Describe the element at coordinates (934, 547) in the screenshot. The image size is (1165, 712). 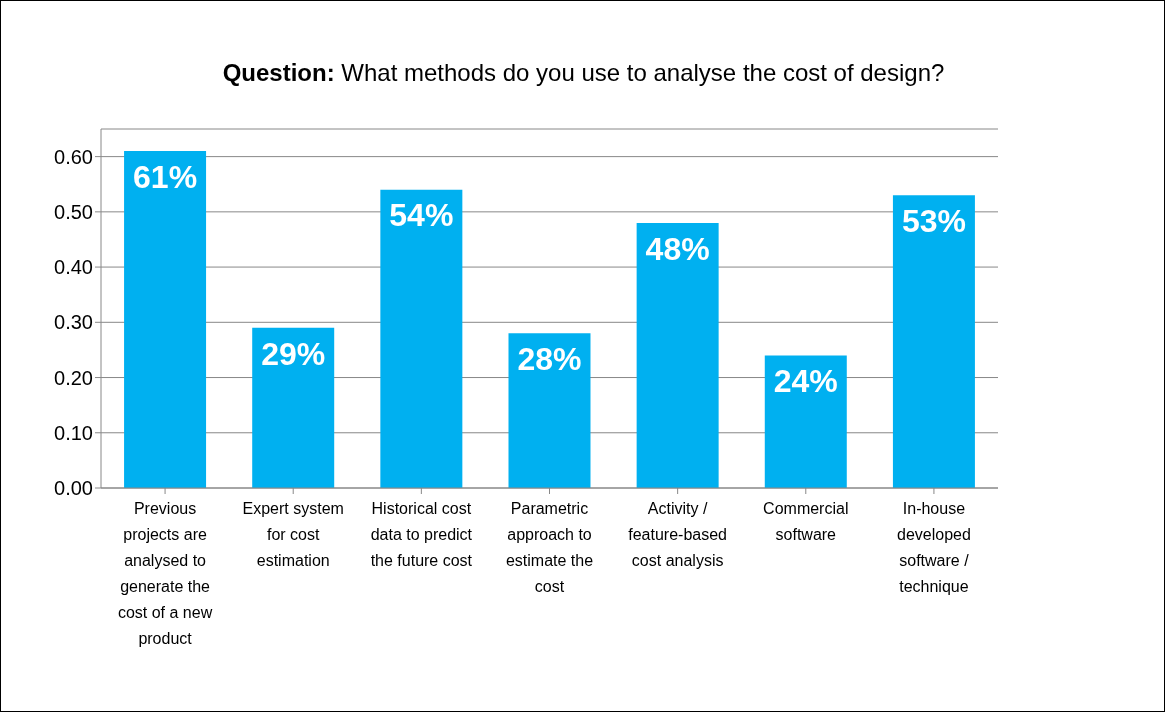
I see `x-tick-label: In-house developed software / technique` at that location.